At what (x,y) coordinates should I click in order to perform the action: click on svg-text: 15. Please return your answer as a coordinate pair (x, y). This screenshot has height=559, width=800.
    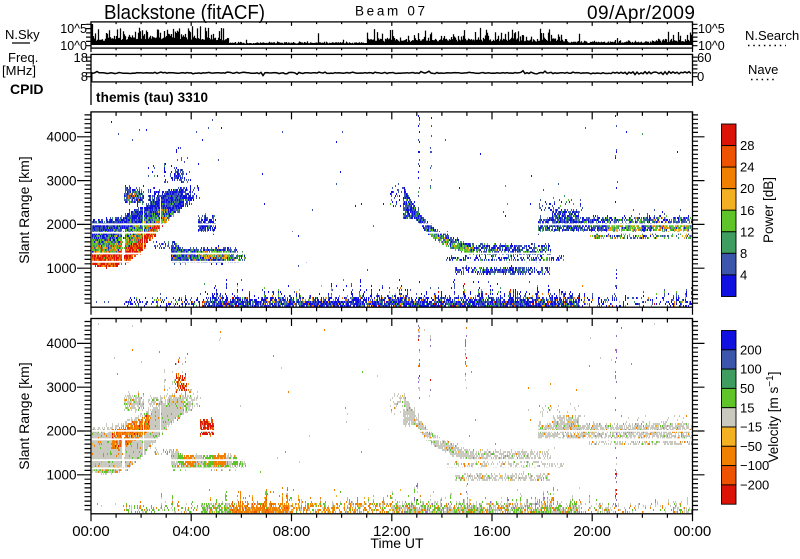
    Looking at the image, I should click on (747, 407).